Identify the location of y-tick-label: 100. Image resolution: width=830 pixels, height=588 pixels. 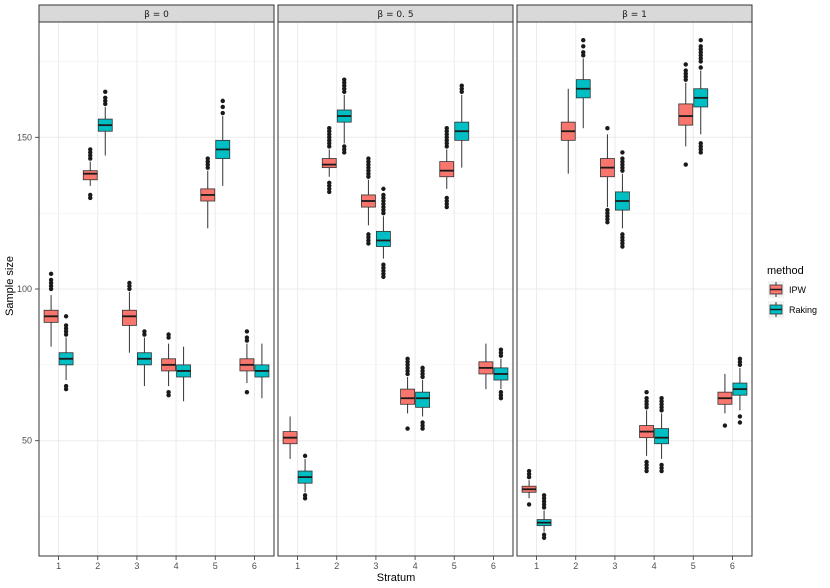
(24, 289).